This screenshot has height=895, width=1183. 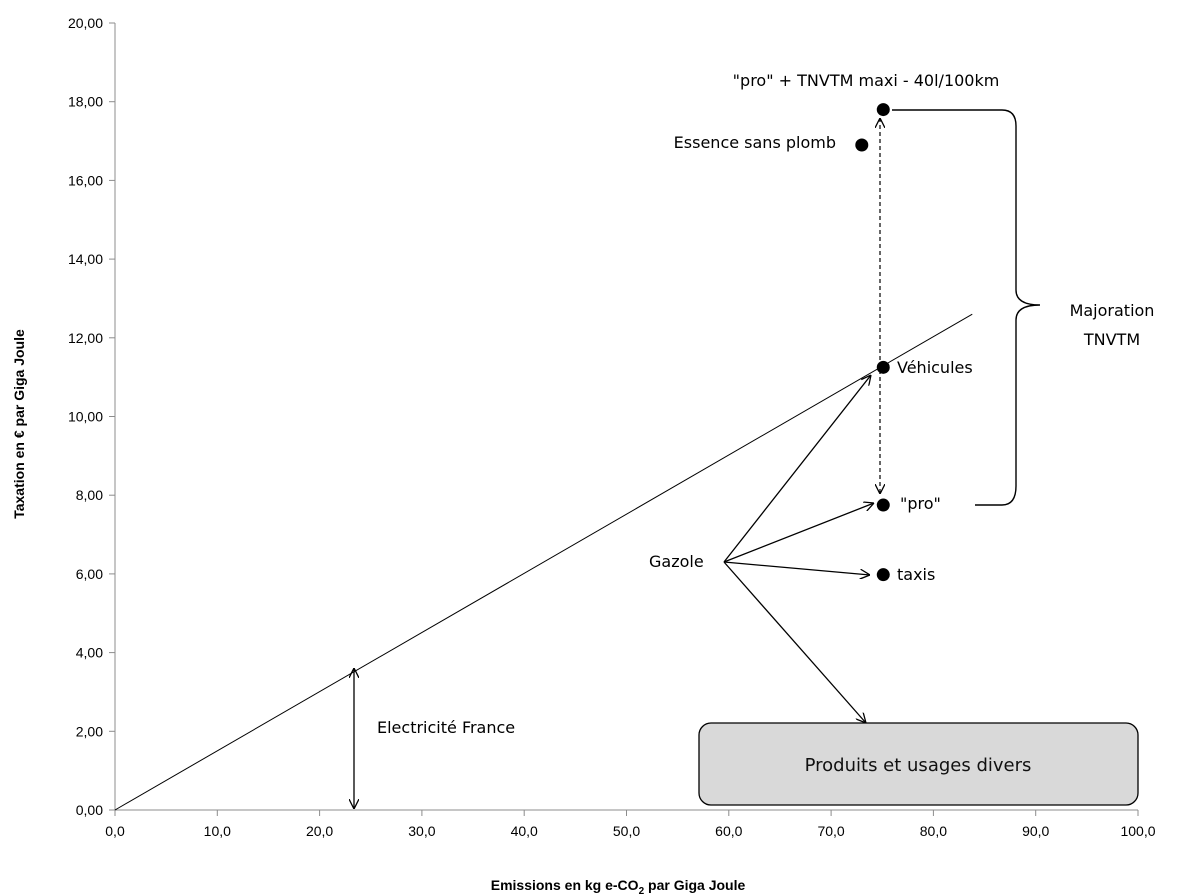 What do you see at coordinates (89, 810) in the screenshot?
I see `y-tick-label: 0,00` at bounding box center [89, 810].